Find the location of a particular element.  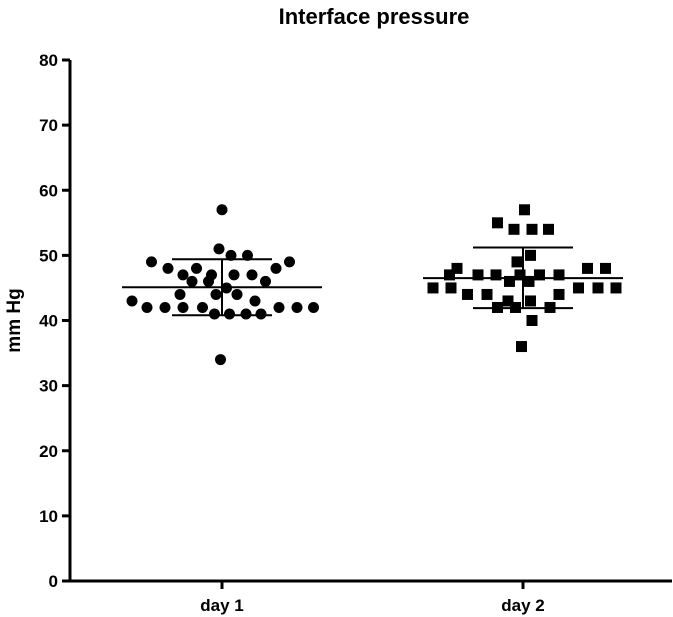

y-tick-label: 30 is located at coordinates (48, 386).